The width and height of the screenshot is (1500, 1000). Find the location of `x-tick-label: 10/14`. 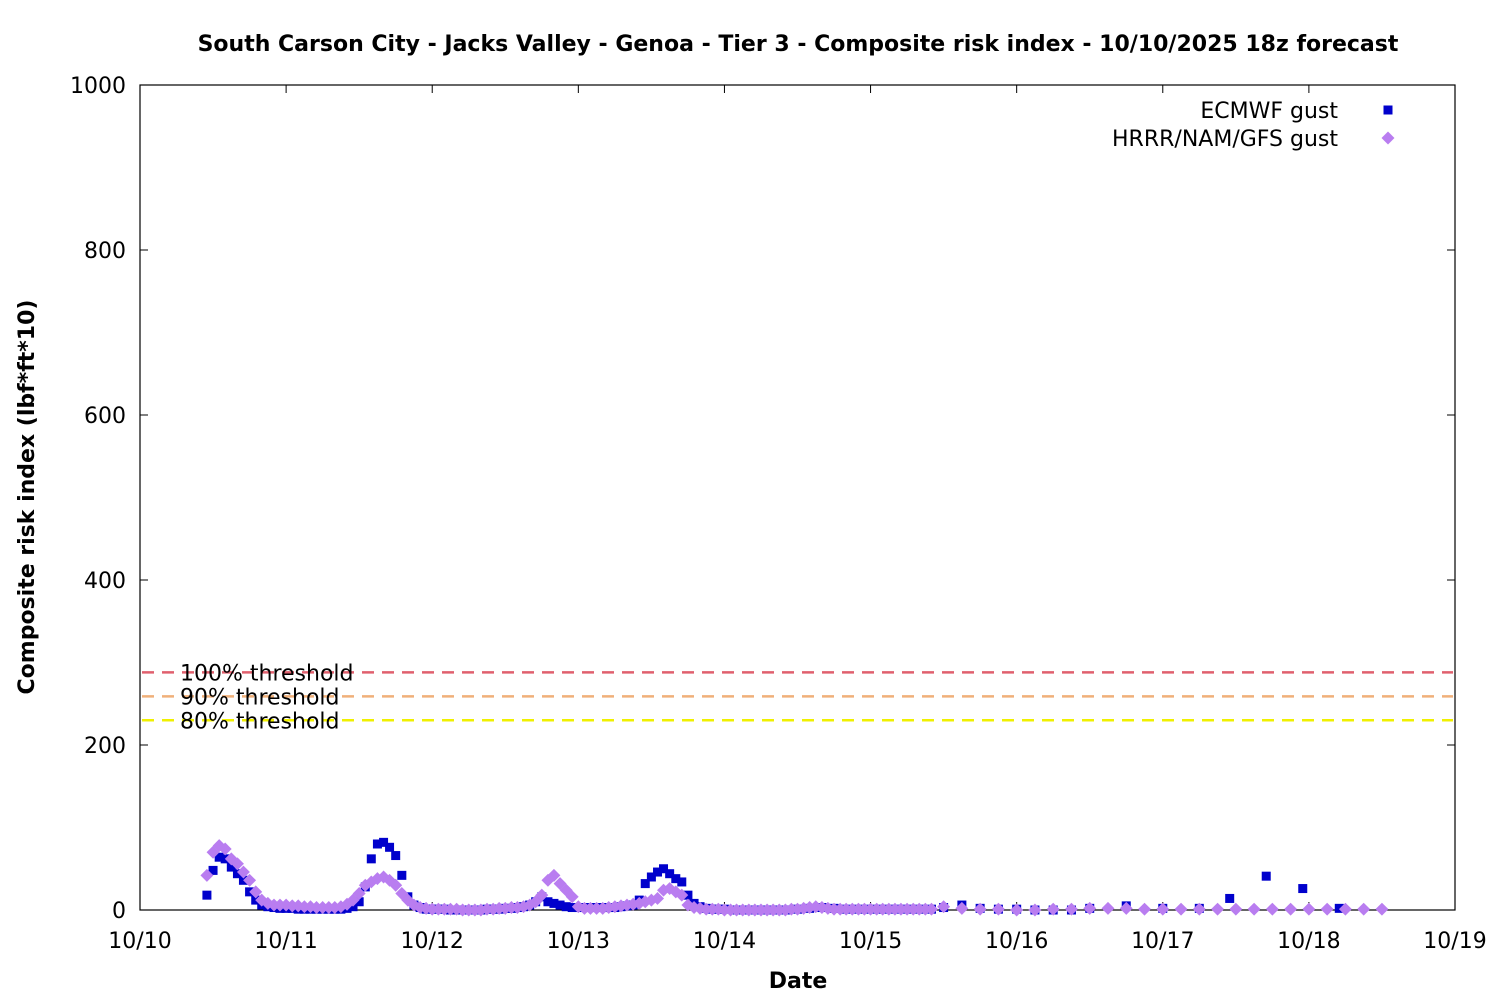

x-tick-label: 10/14 is located at coordinates (724, 941).